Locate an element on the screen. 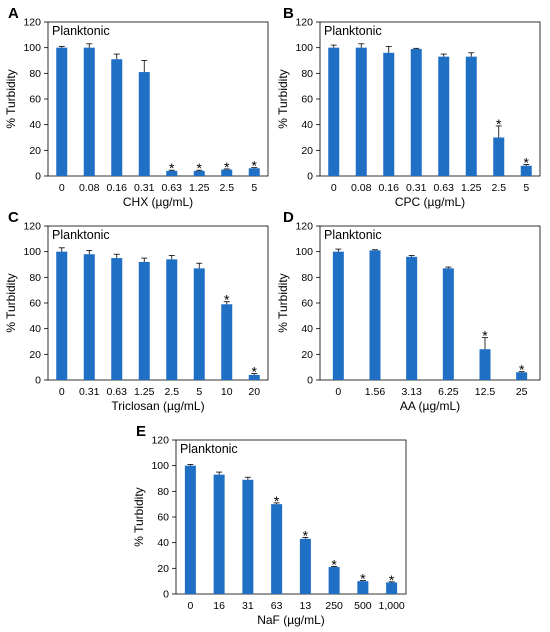 Image resolution: width=550 pixels, height=632 pixels. x-axis-label: NaF (µg/mL) is located at coordinates (291, 620).